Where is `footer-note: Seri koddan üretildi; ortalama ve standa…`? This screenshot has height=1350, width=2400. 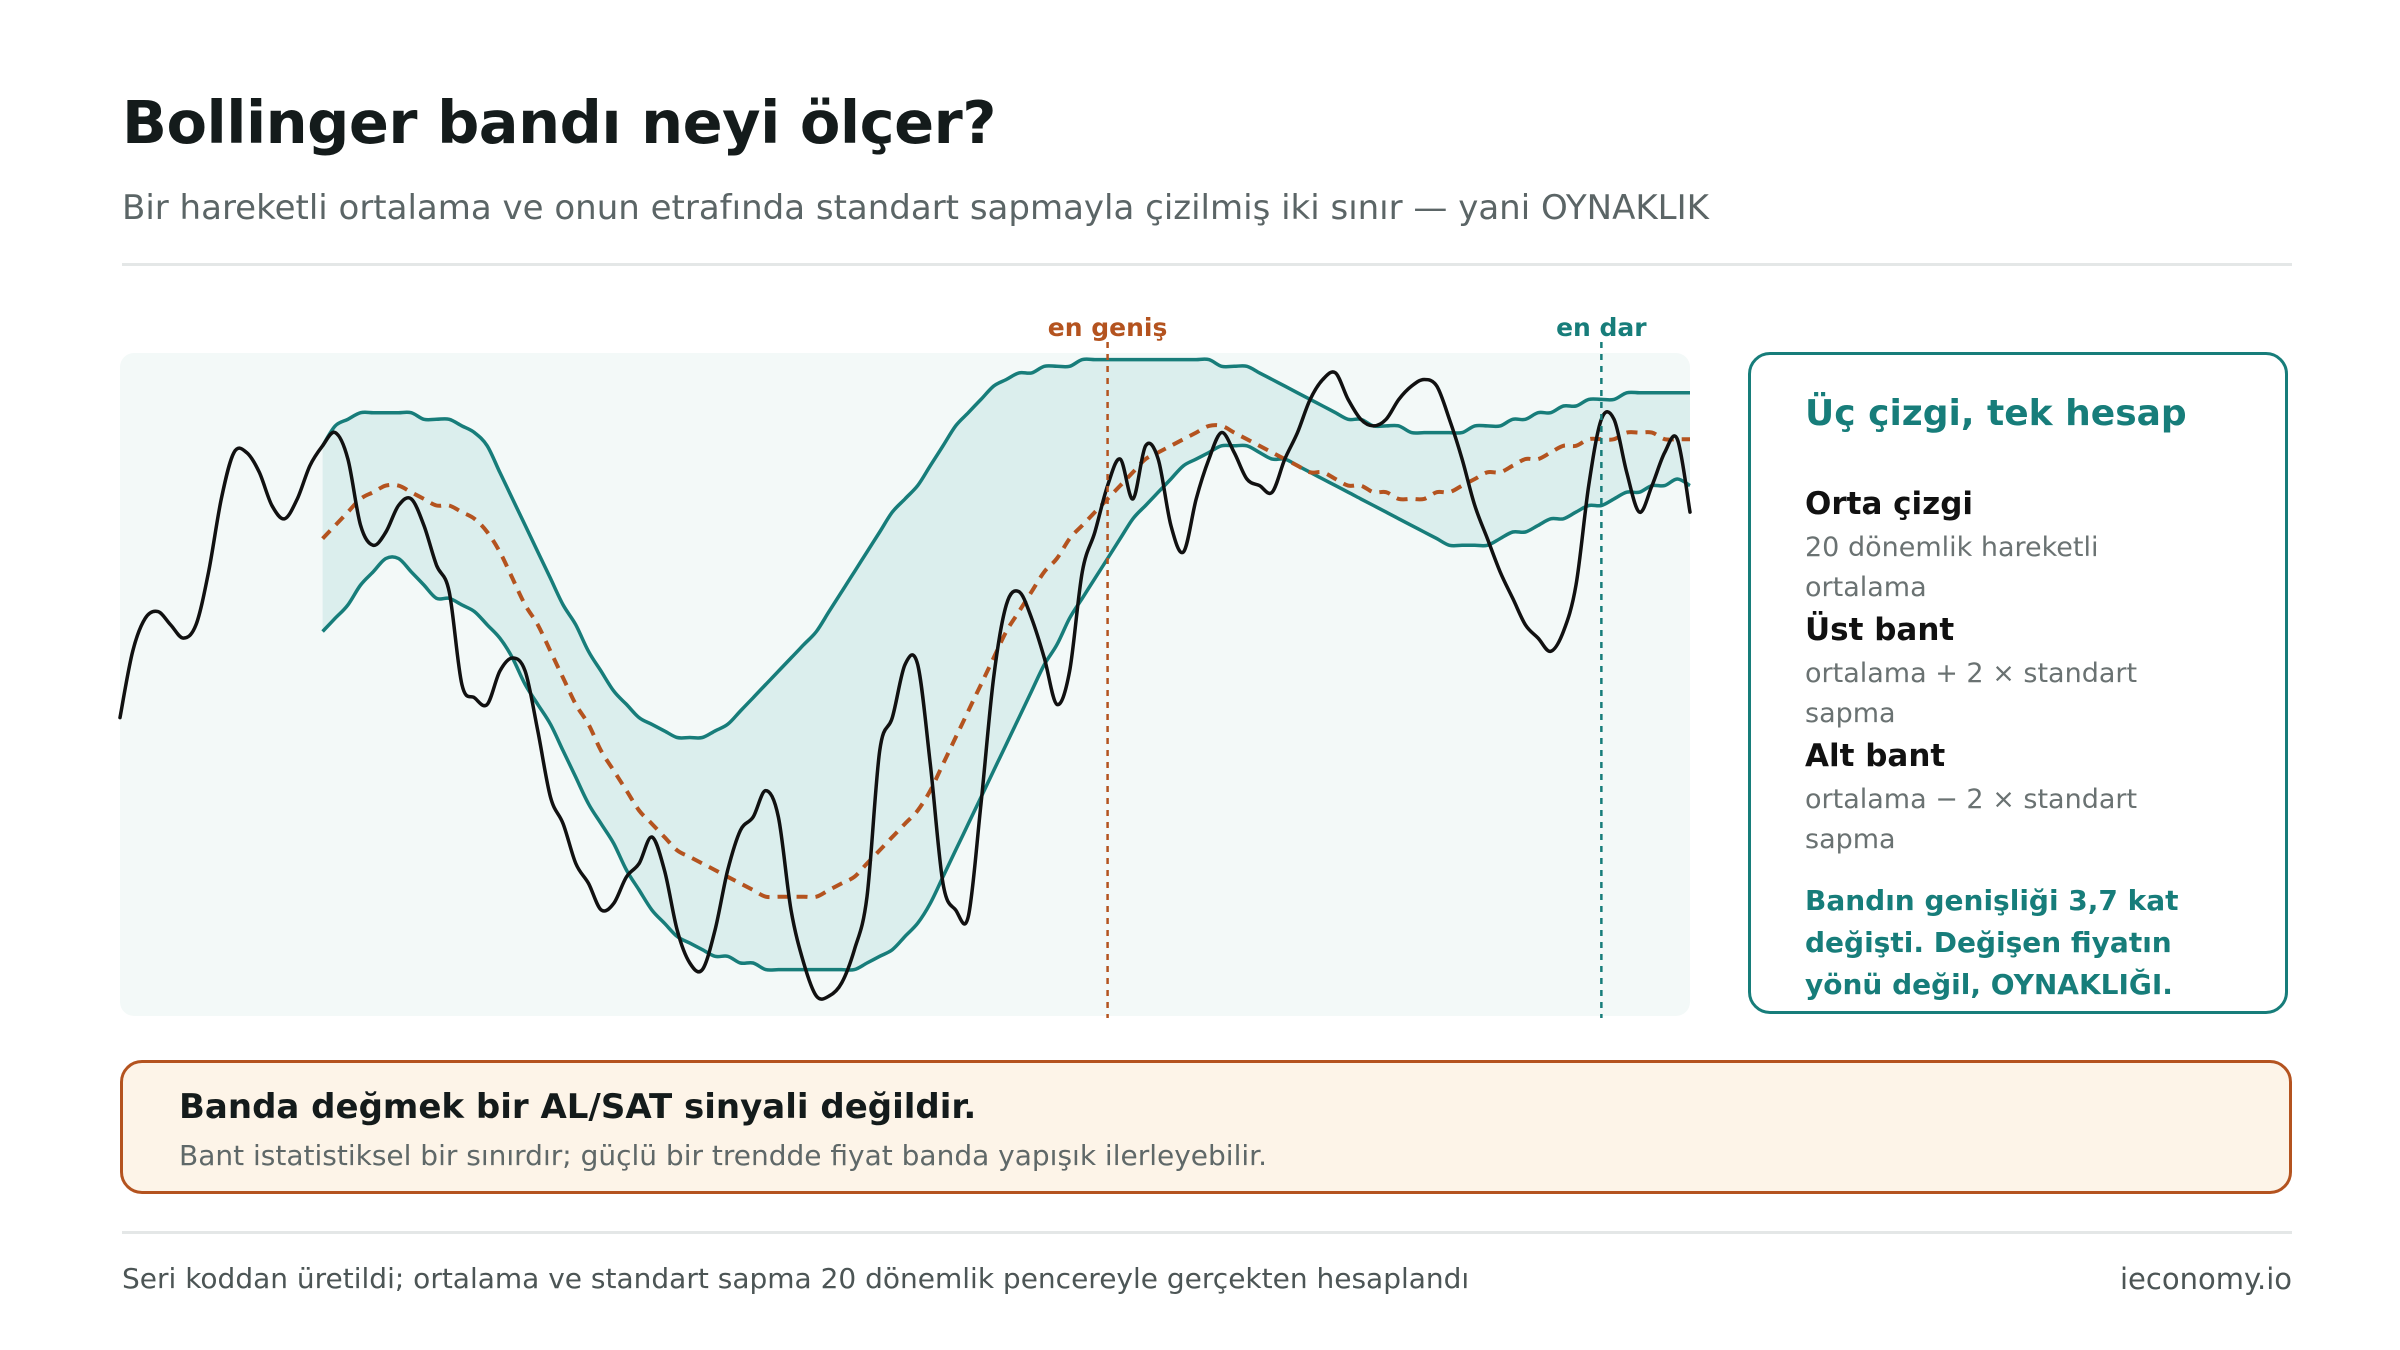
footer-note: Seri koddan üretildi; ortalama ve standa… is located at coordinates (796, 1278).